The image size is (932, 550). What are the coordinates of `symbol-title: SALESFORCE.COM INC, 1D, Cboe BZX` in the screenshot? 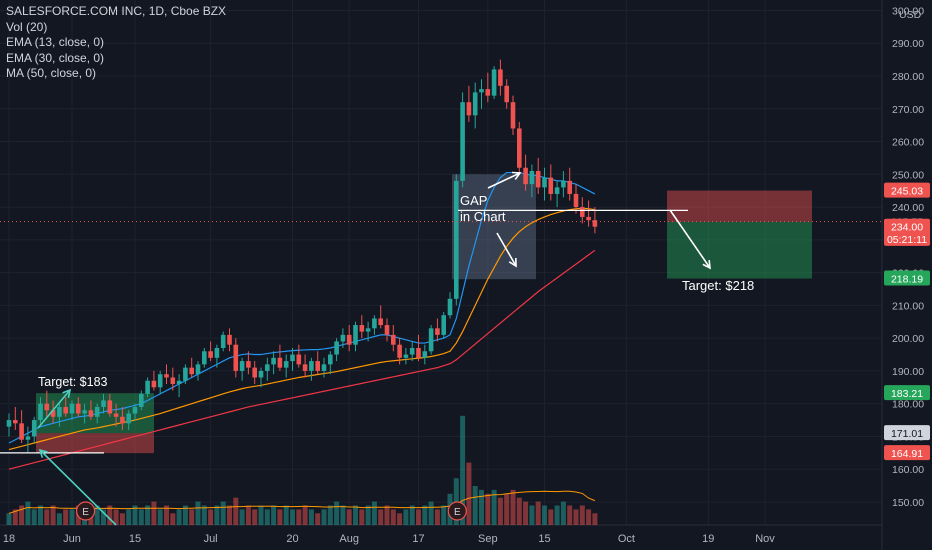 It's located at (116, 11).